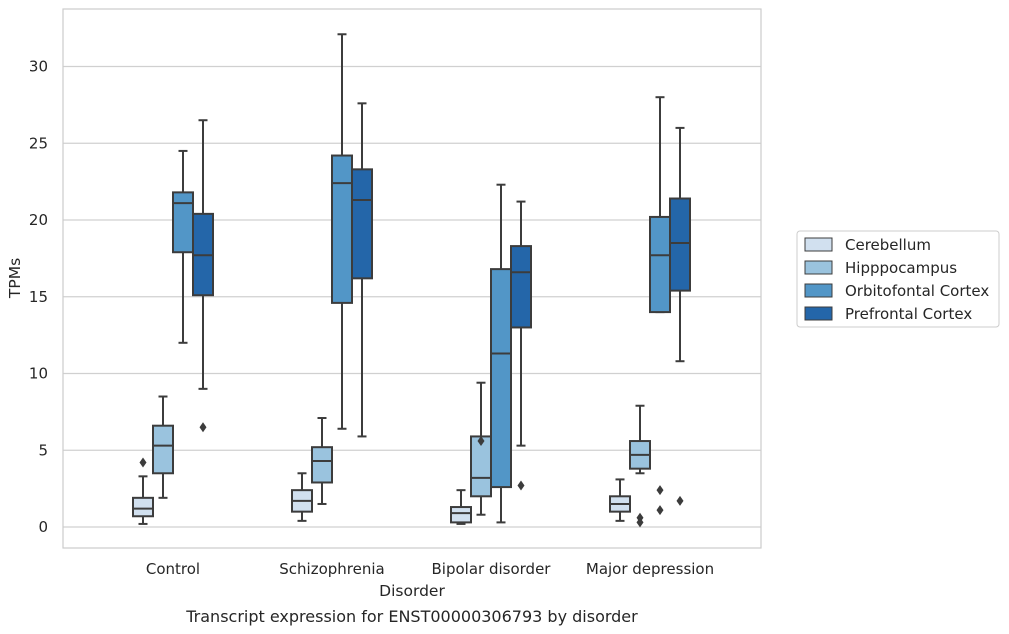 This screenshot has width=1009, height=634. What do you see at coordinates (15, 278) in the screenshot?
I see `y-axis-title: TPMs` at bounding box center [15, 278].